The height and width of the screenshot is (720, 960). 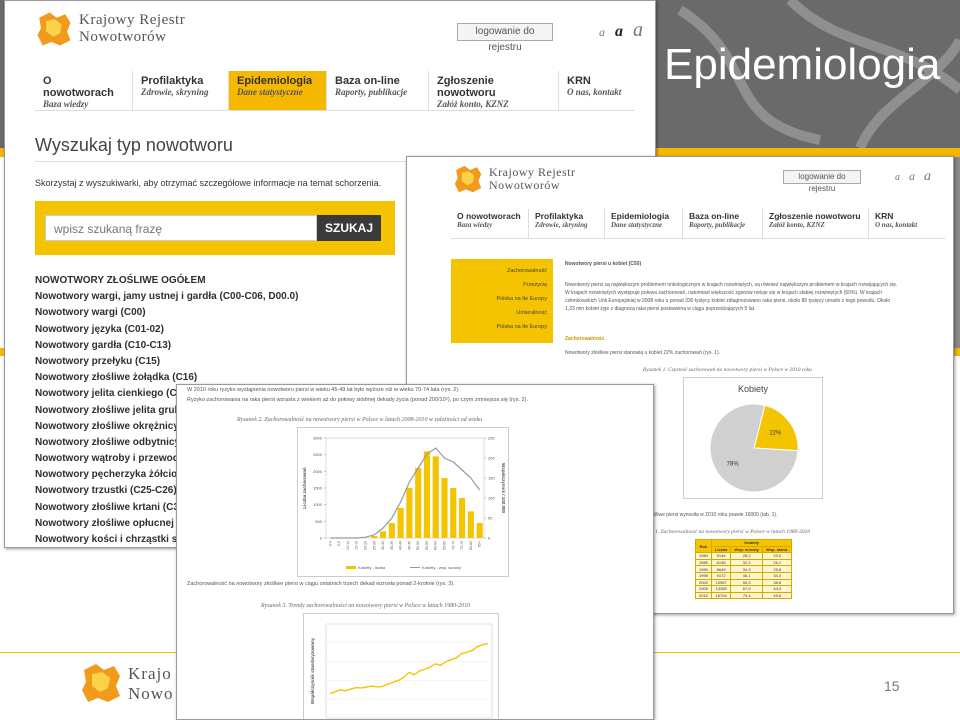 What do you see at coordinates (703, 582) in the screenshot?
I see `table-cell: 2000` at bounding box center [703, 582].